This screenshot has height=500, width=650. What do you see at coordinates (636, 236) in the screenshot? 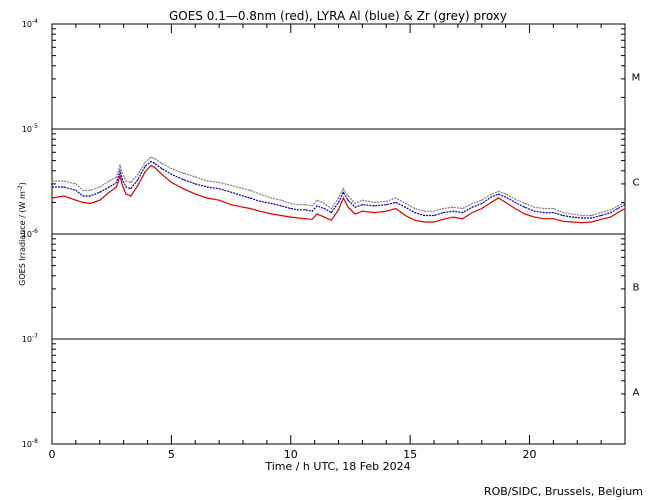
I see `flare-class-labels: M C B A` at bounding box center [636, 236].